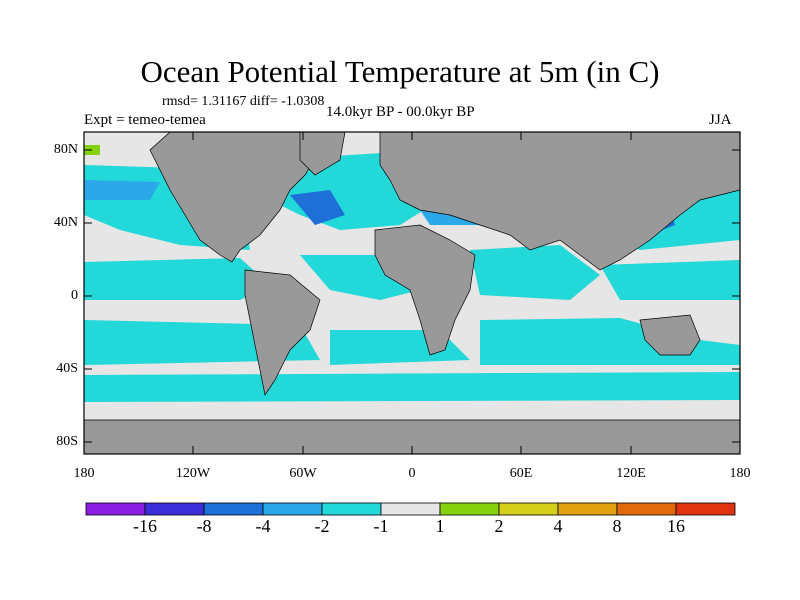 The height and width of the screenshot is (600, 800). I want to click on blue-patch-npacific, so click(122, 190).